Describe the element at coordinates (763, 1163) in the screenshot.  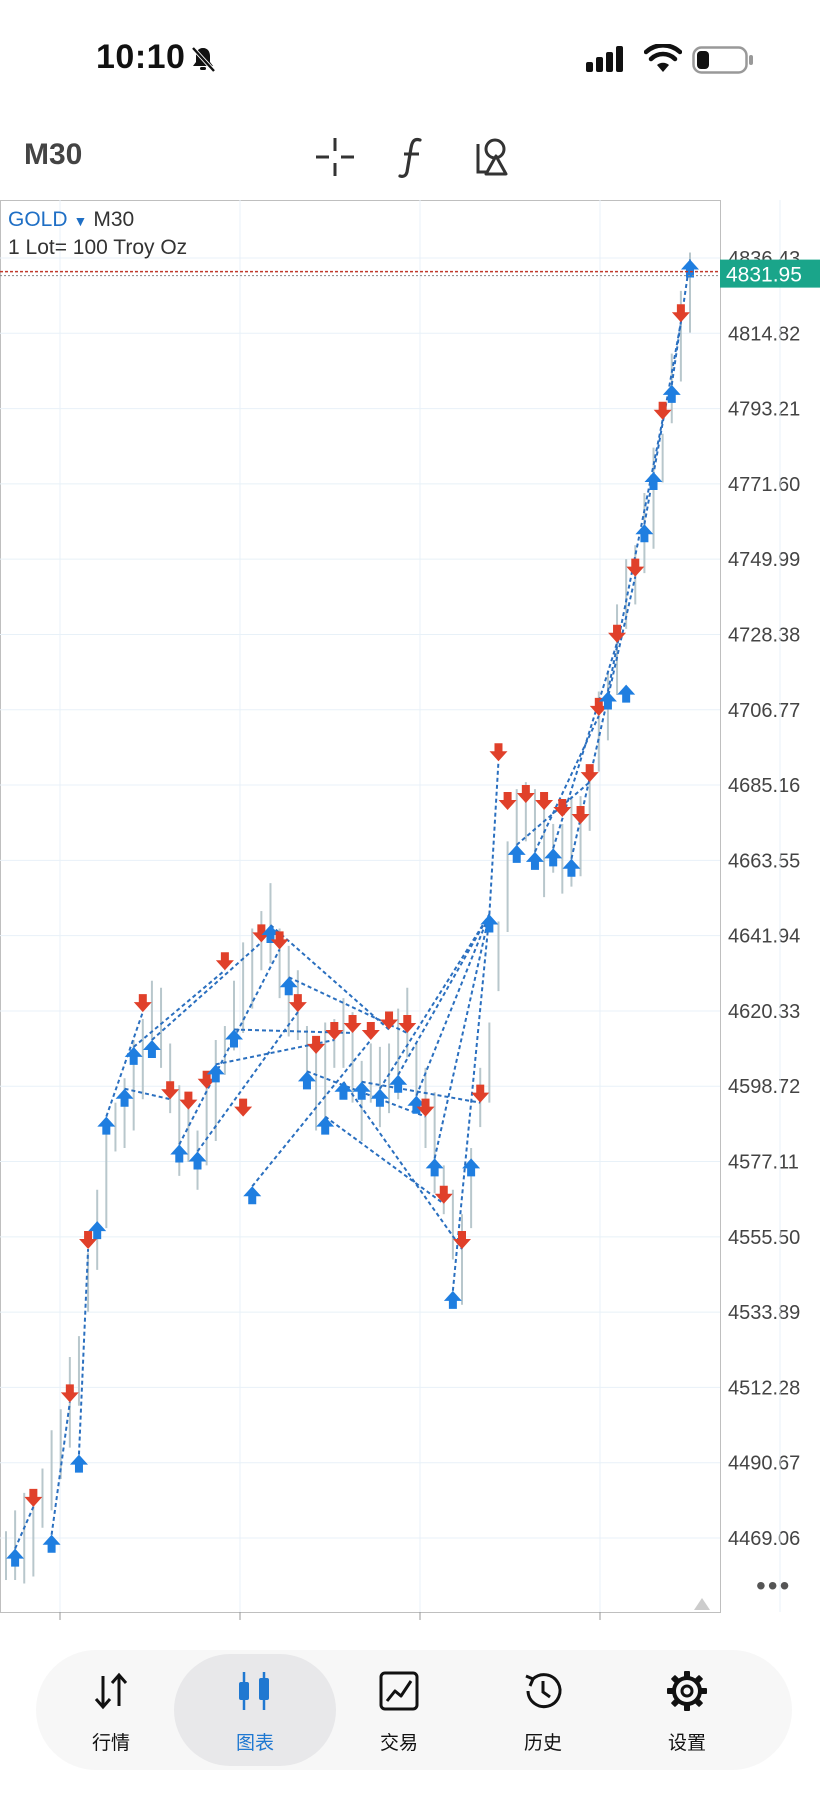
I see `price-tick-label: 4577.11` at that location.